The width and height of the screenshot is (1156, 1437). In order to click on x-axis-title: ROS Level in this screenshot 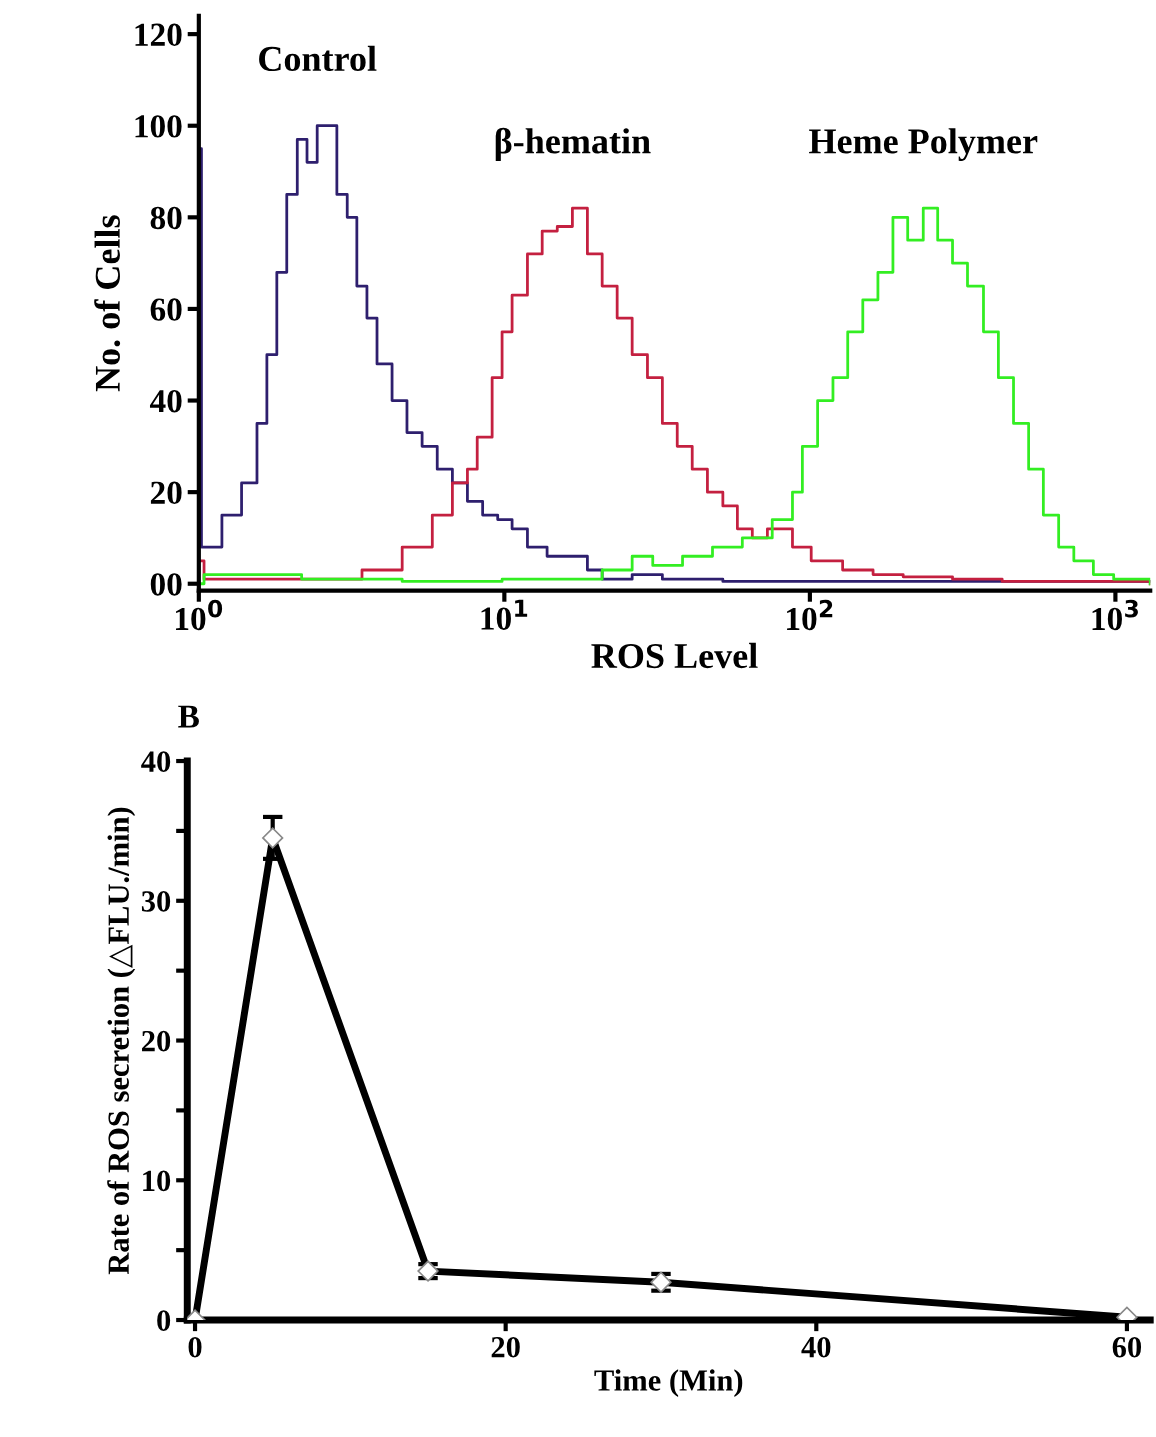, I will do `click(674, 655)`.